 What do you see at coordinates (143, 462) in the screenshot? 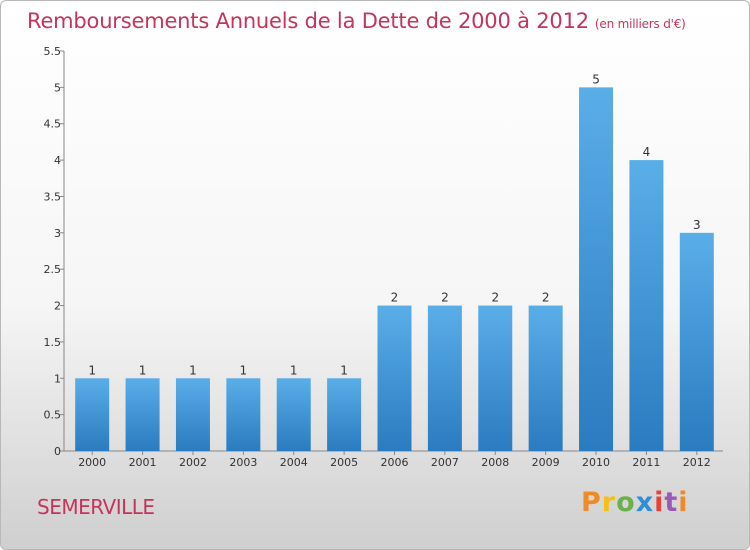
I see `x-tick-label: 2001` at bounding box center [143, 462].